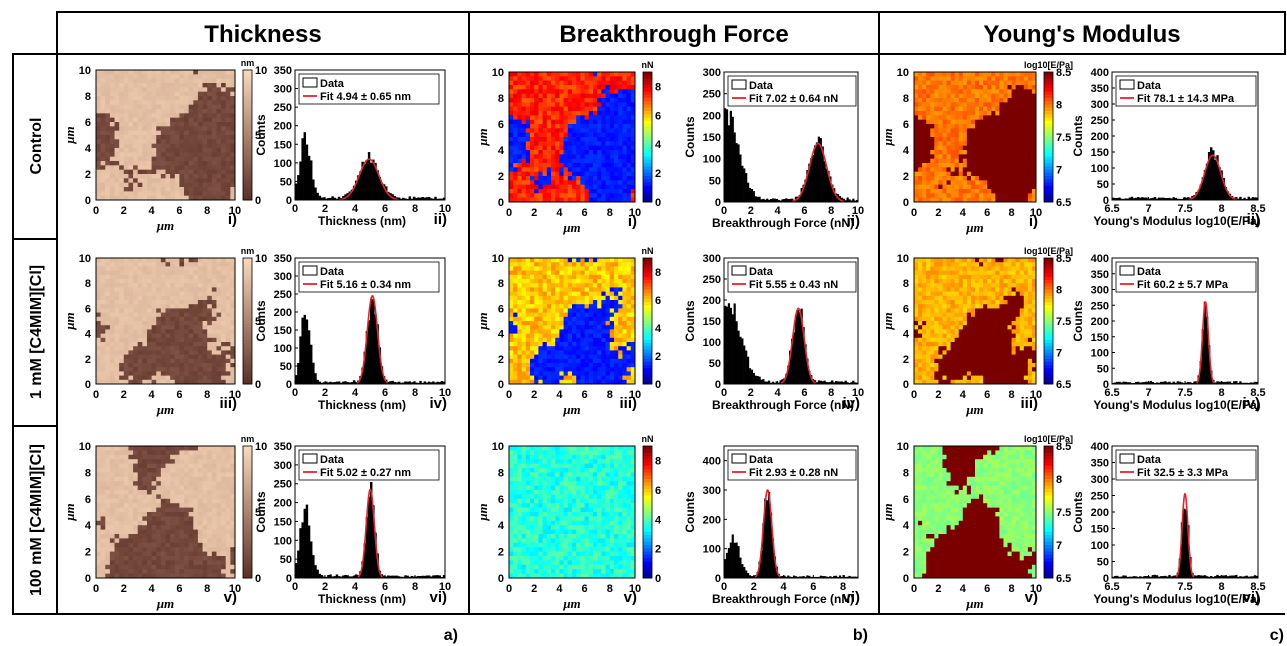 The width and height of the screenshot is (1287, 646). What do you see at coordinates (286, 182) in the screenshot?
I see `y-tick-label: 50` at bounding box center [286, 182].